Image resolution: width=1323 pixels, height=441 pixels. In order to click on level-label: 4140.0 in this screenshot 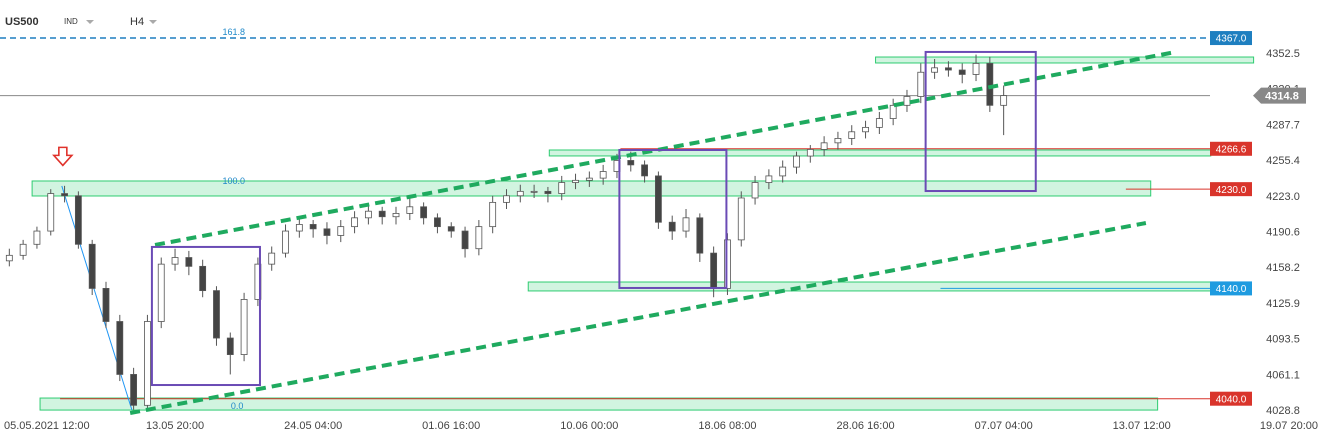, I will do `click(1231, 289)`.